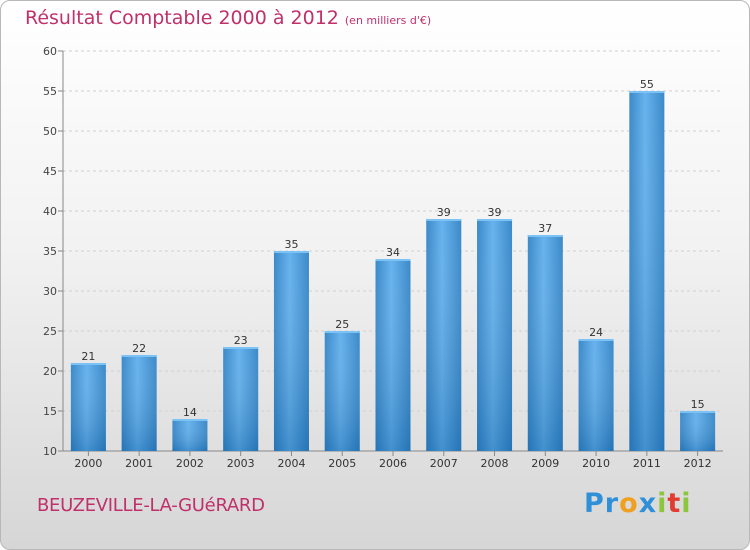  Describe the element at coordinates (594, 503) in the screenshot. I see `logo-letter: P` at that location.